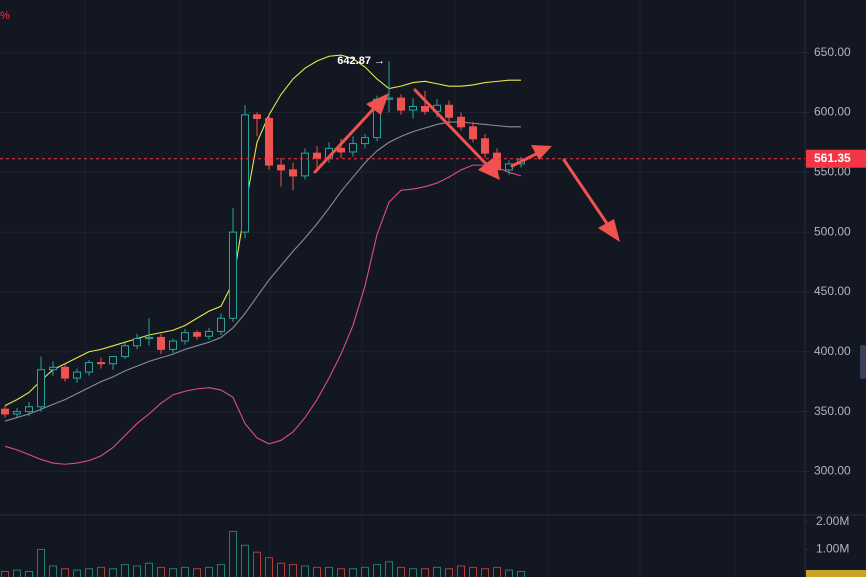 The height and width of the screenshot is (577, 866). I want to click on volume-tick-label: 2.00M, so click(832, 521).